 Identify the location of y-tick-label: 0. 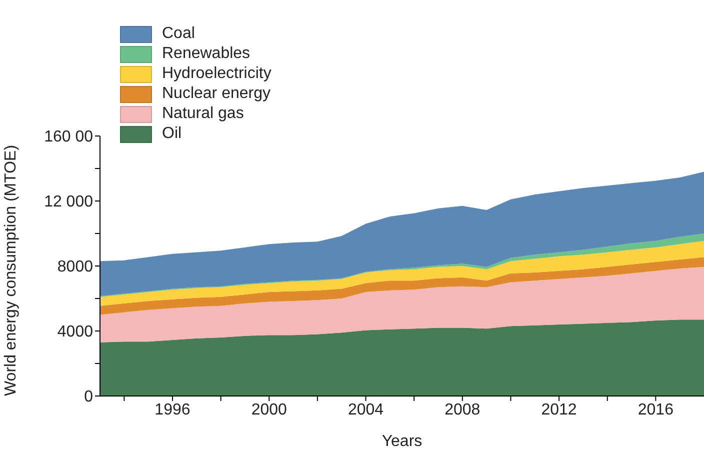
(89, 397).